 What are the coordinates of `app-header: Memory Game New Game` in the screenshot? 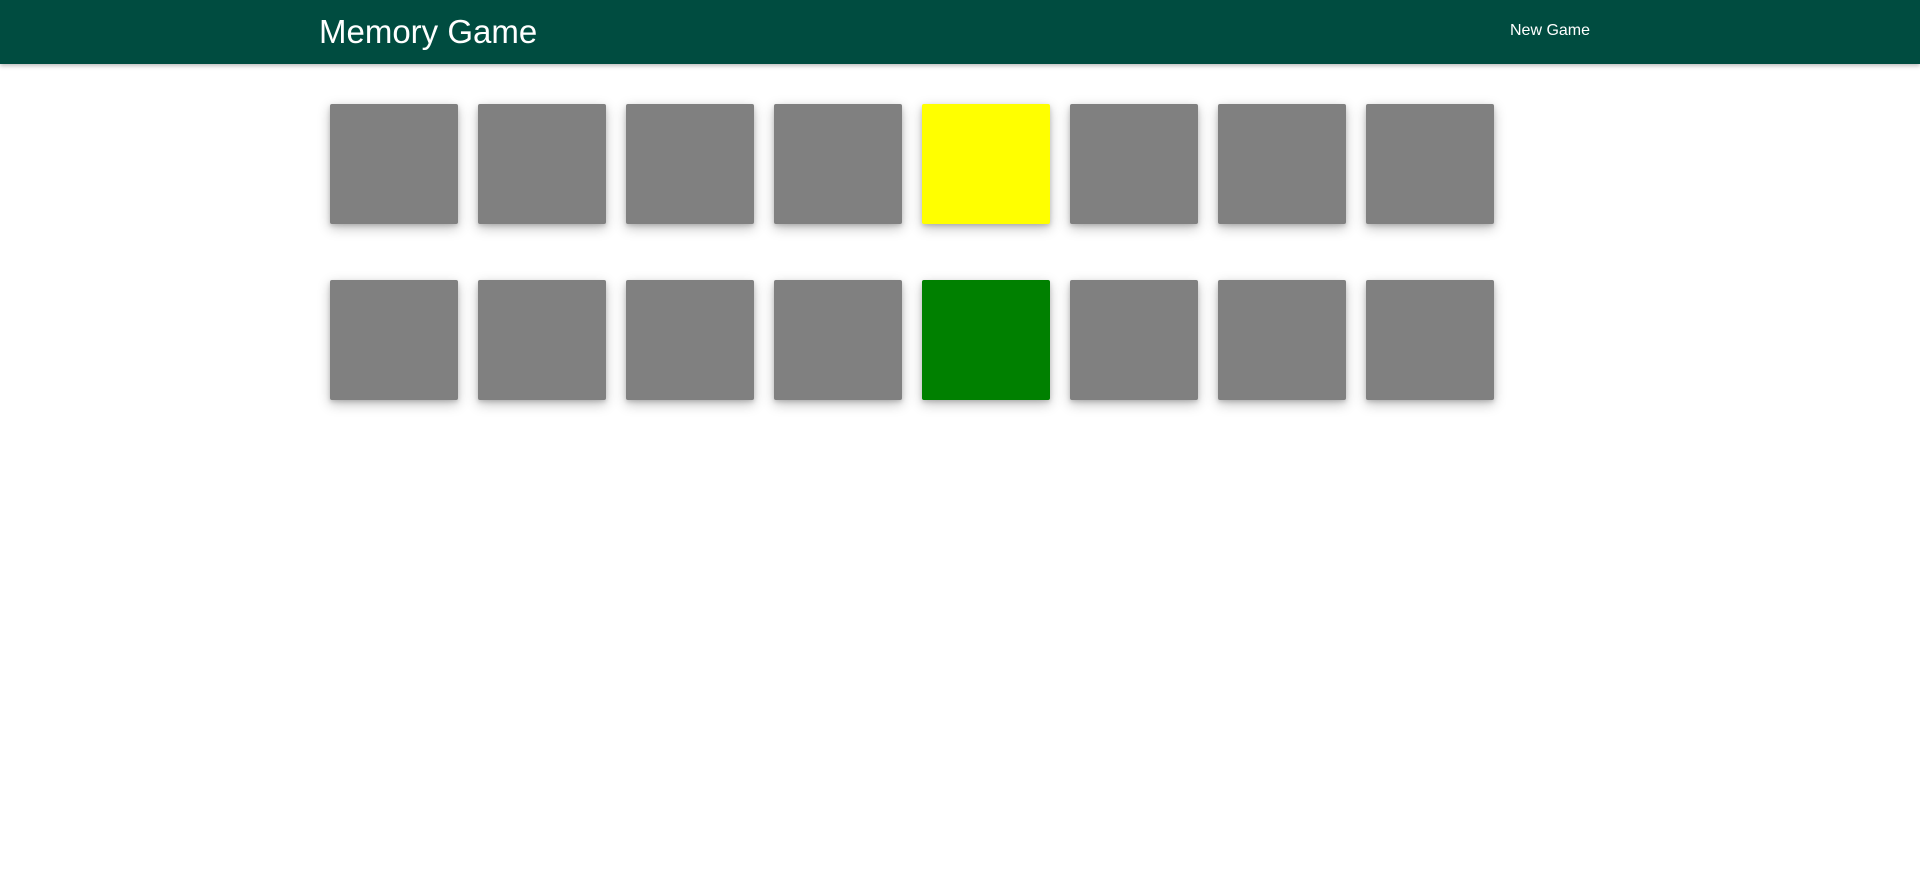 It's located at (960, 32).